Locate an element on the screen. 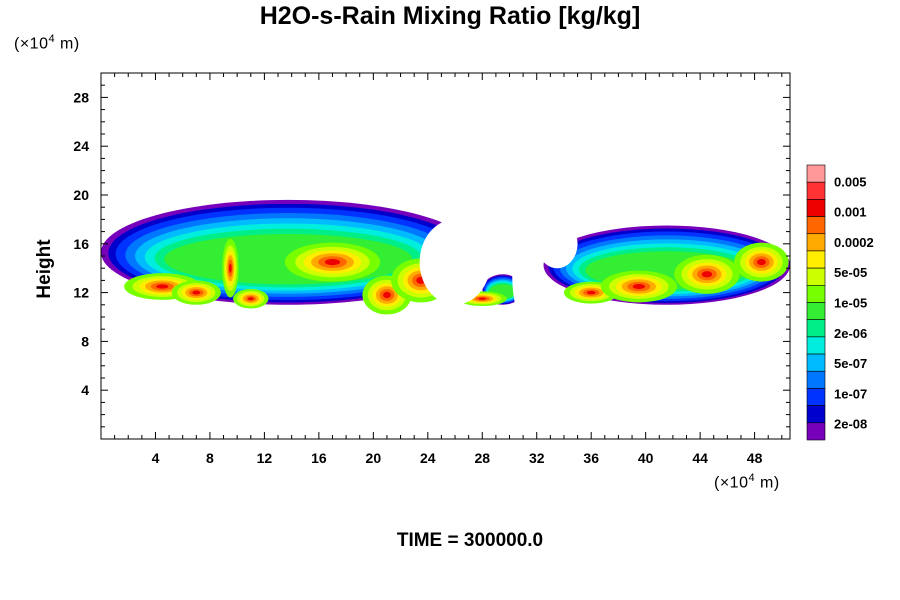 Image resolution: width=900 pixels, height=600 pixels. x-tick-label: 36 is located at coordinates (591, 458).